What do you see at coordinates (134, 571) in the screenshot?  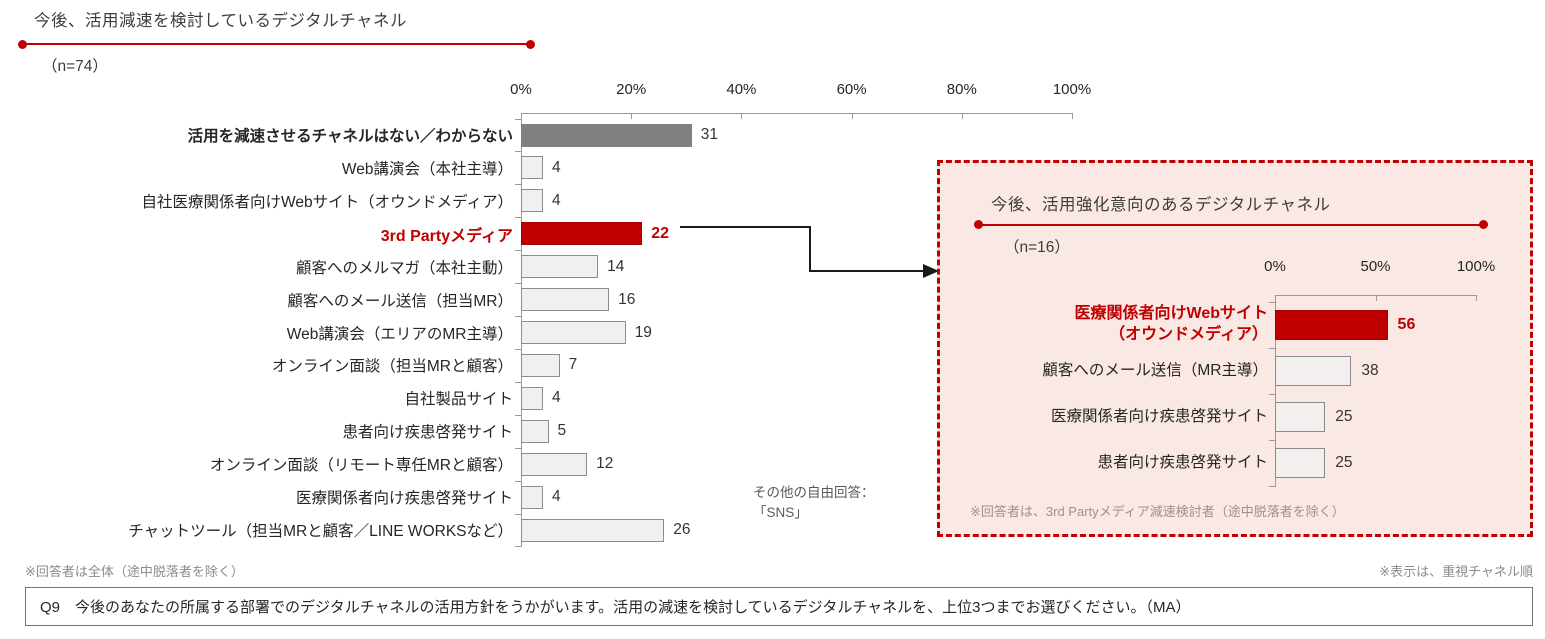 I see `main-footnote: ※回答者は全体（途中脱落者を除く）` at bounding box center [134, 571].